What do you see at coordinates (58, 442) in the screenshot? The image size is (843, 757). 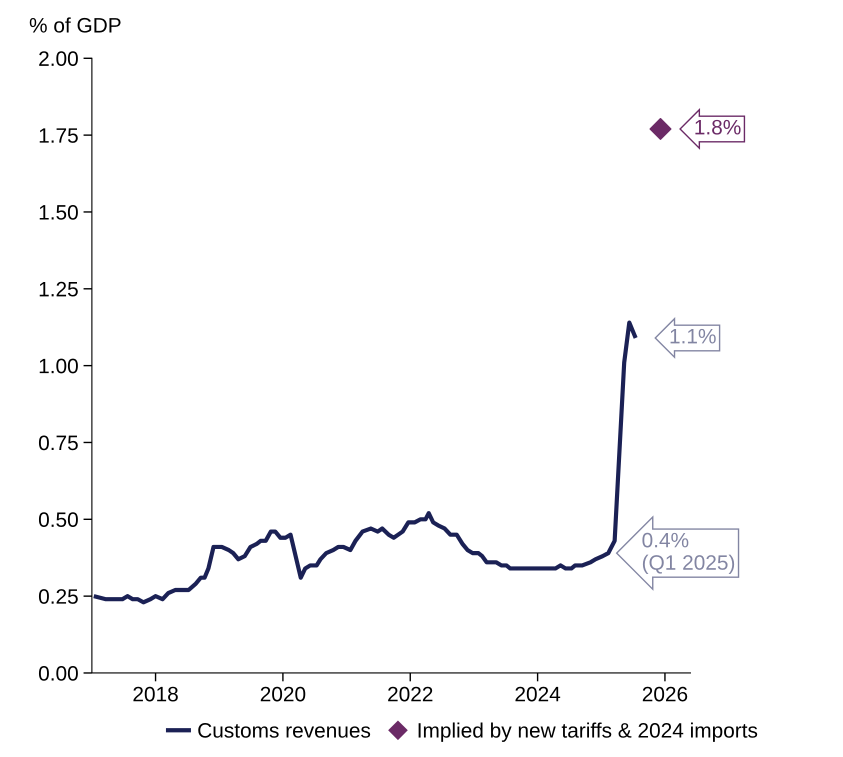 I see `y-tick-label: 0.75` at bounding box center [58, 442].